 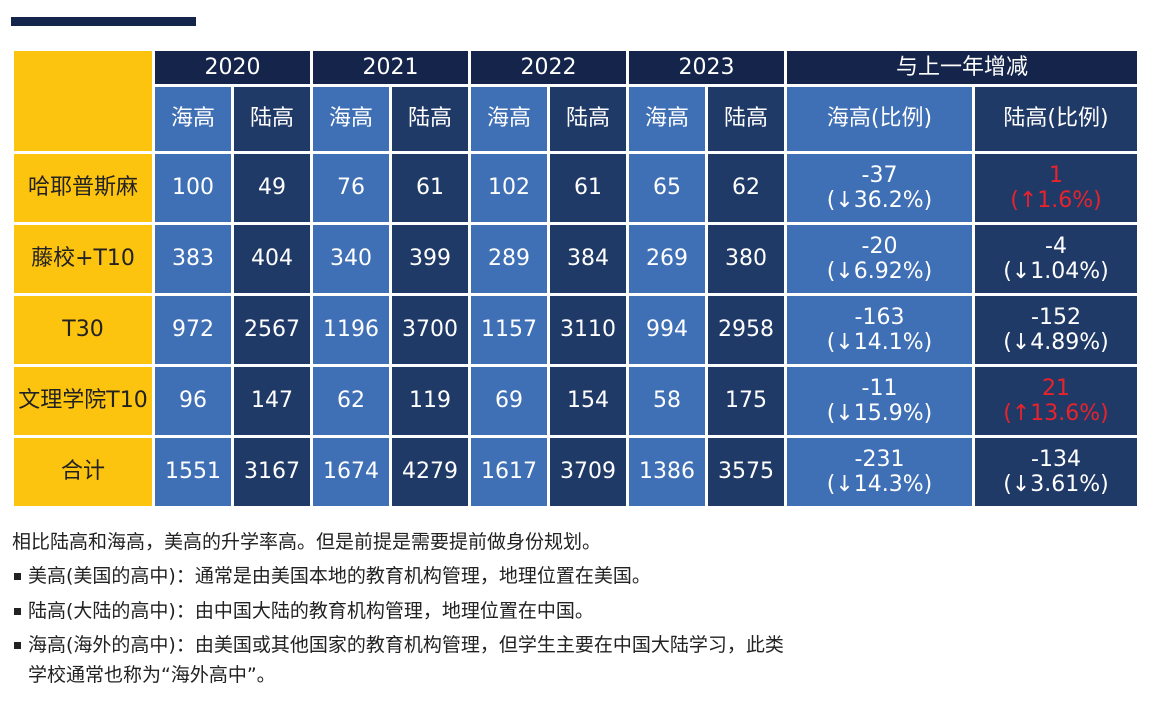 What do you see at coordinates (879, 459) in the screenshot?
I see `change-hai-delta: -231` at bounding box center [879, 459].